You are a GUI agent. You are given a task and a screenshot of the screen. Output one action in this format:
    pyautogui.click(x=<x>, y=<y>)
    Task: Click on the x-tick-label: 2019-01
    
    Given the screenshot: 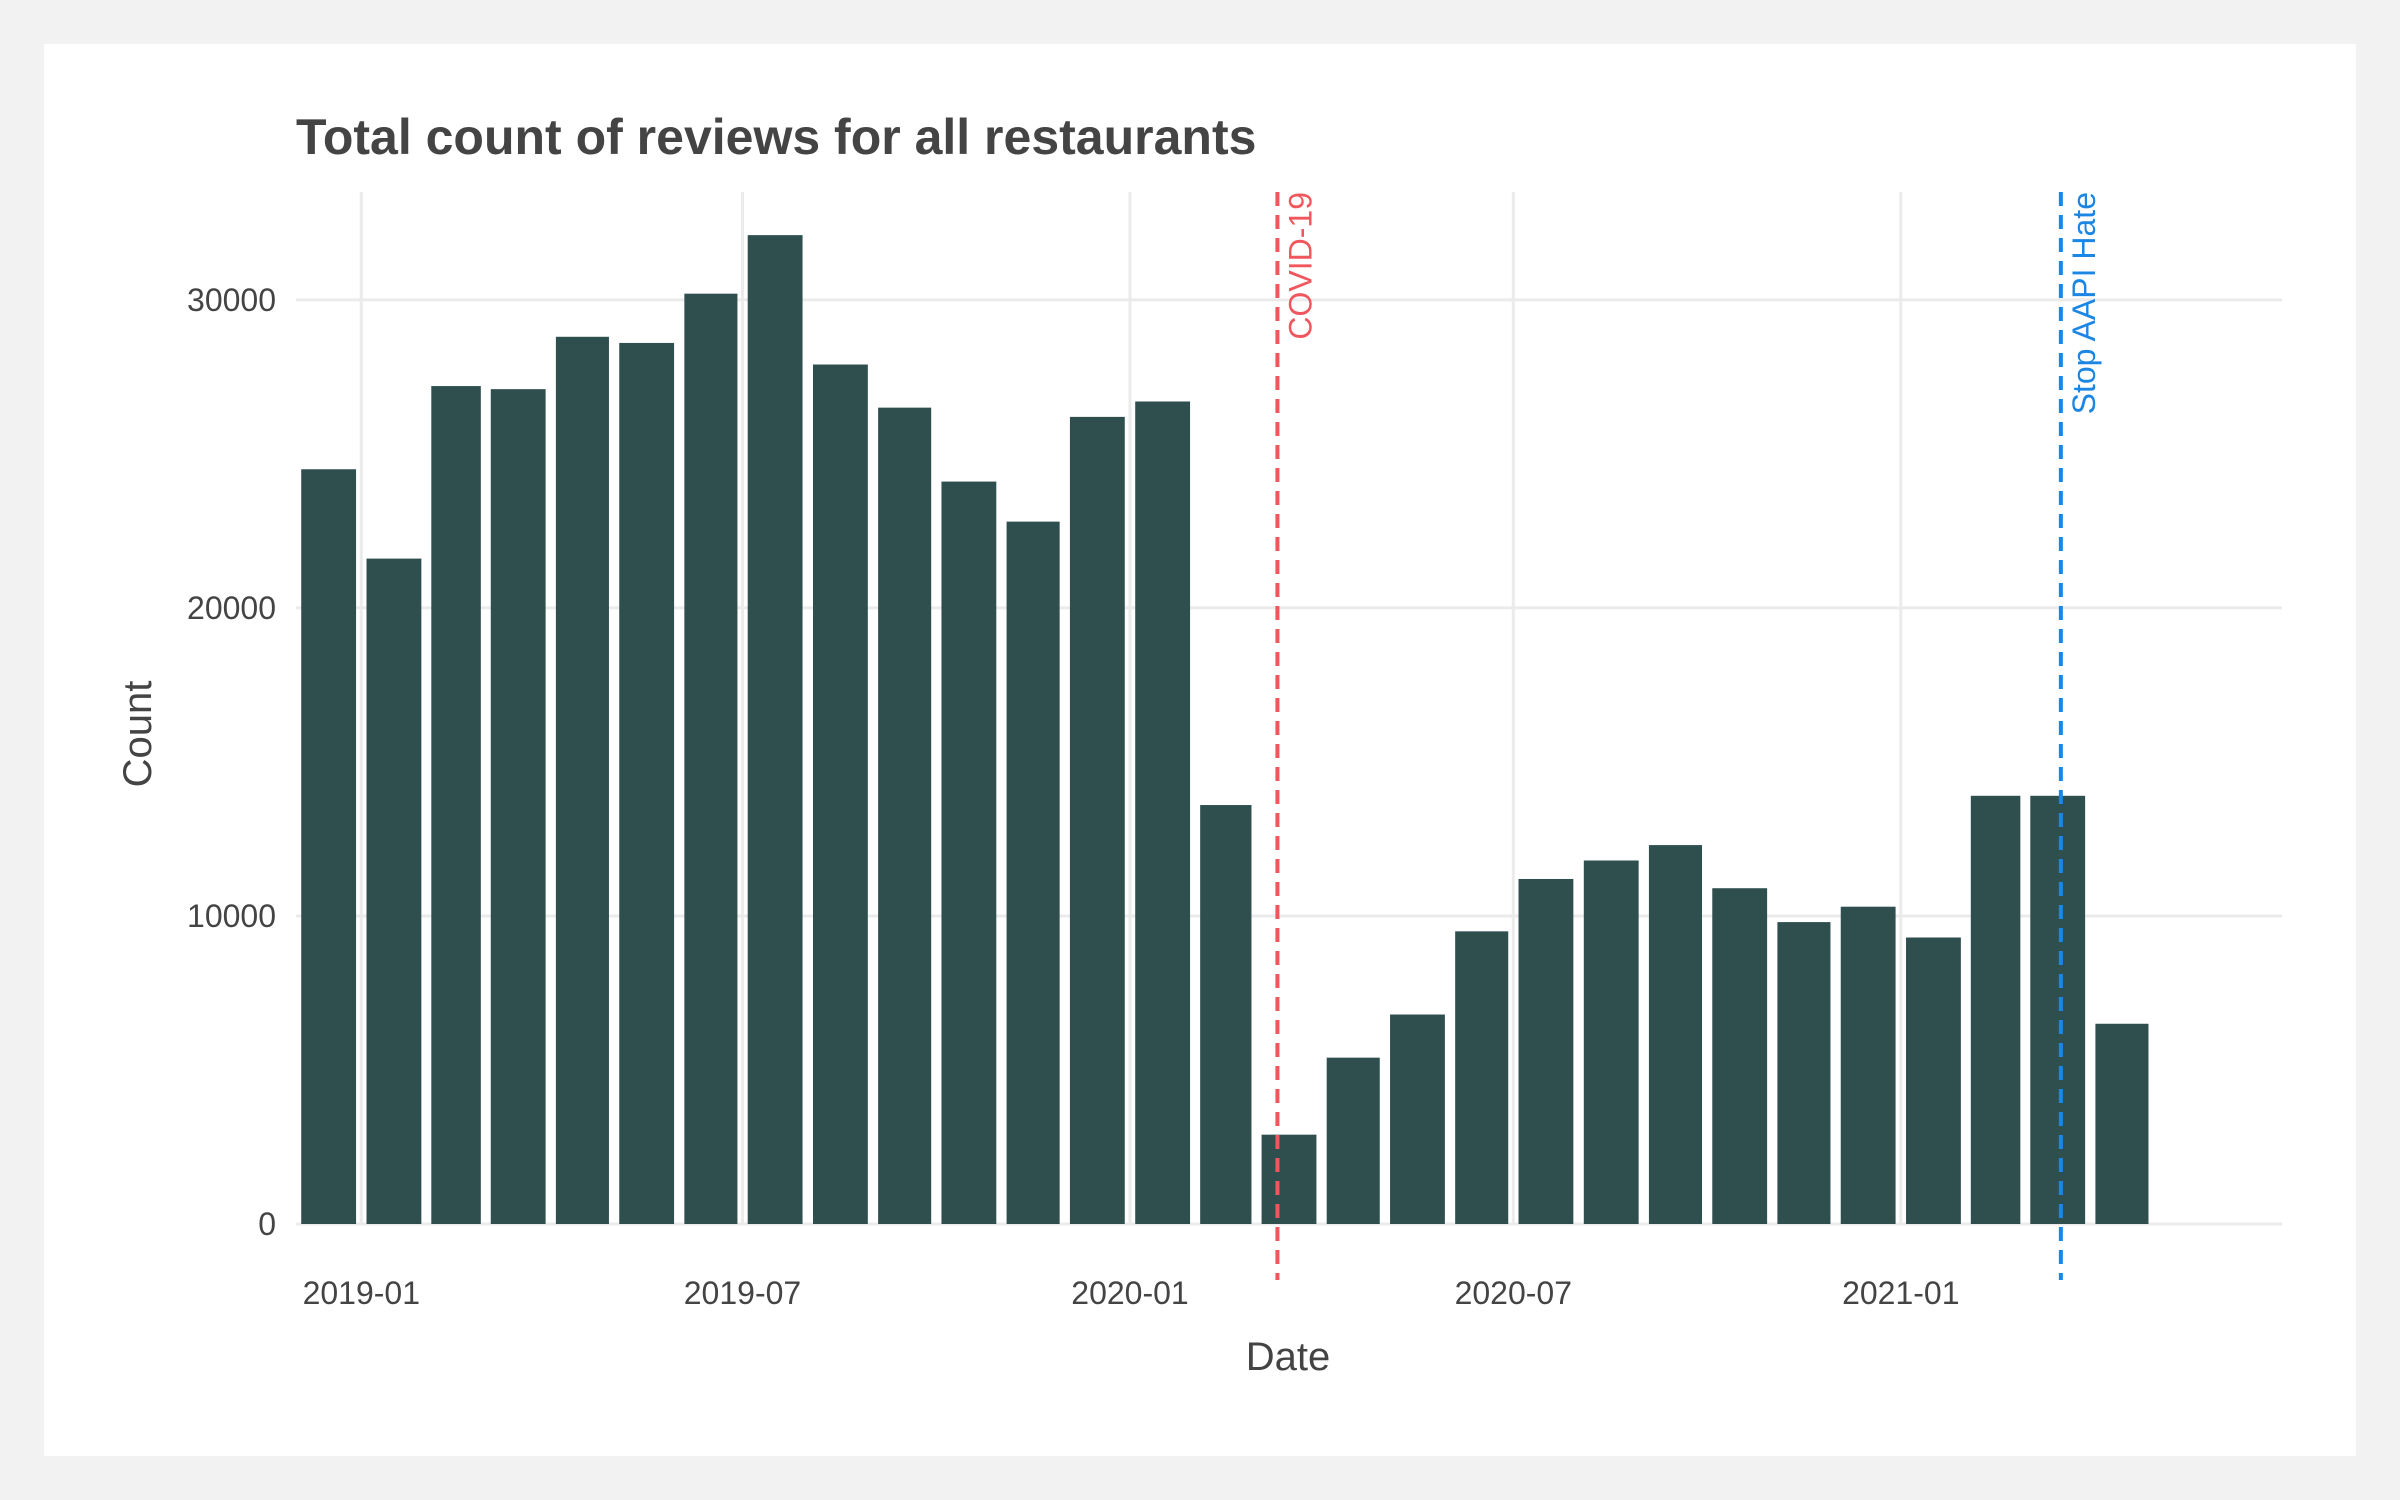 What is the action you would take?
    pyautogui.click(x=361, y=1293)
    